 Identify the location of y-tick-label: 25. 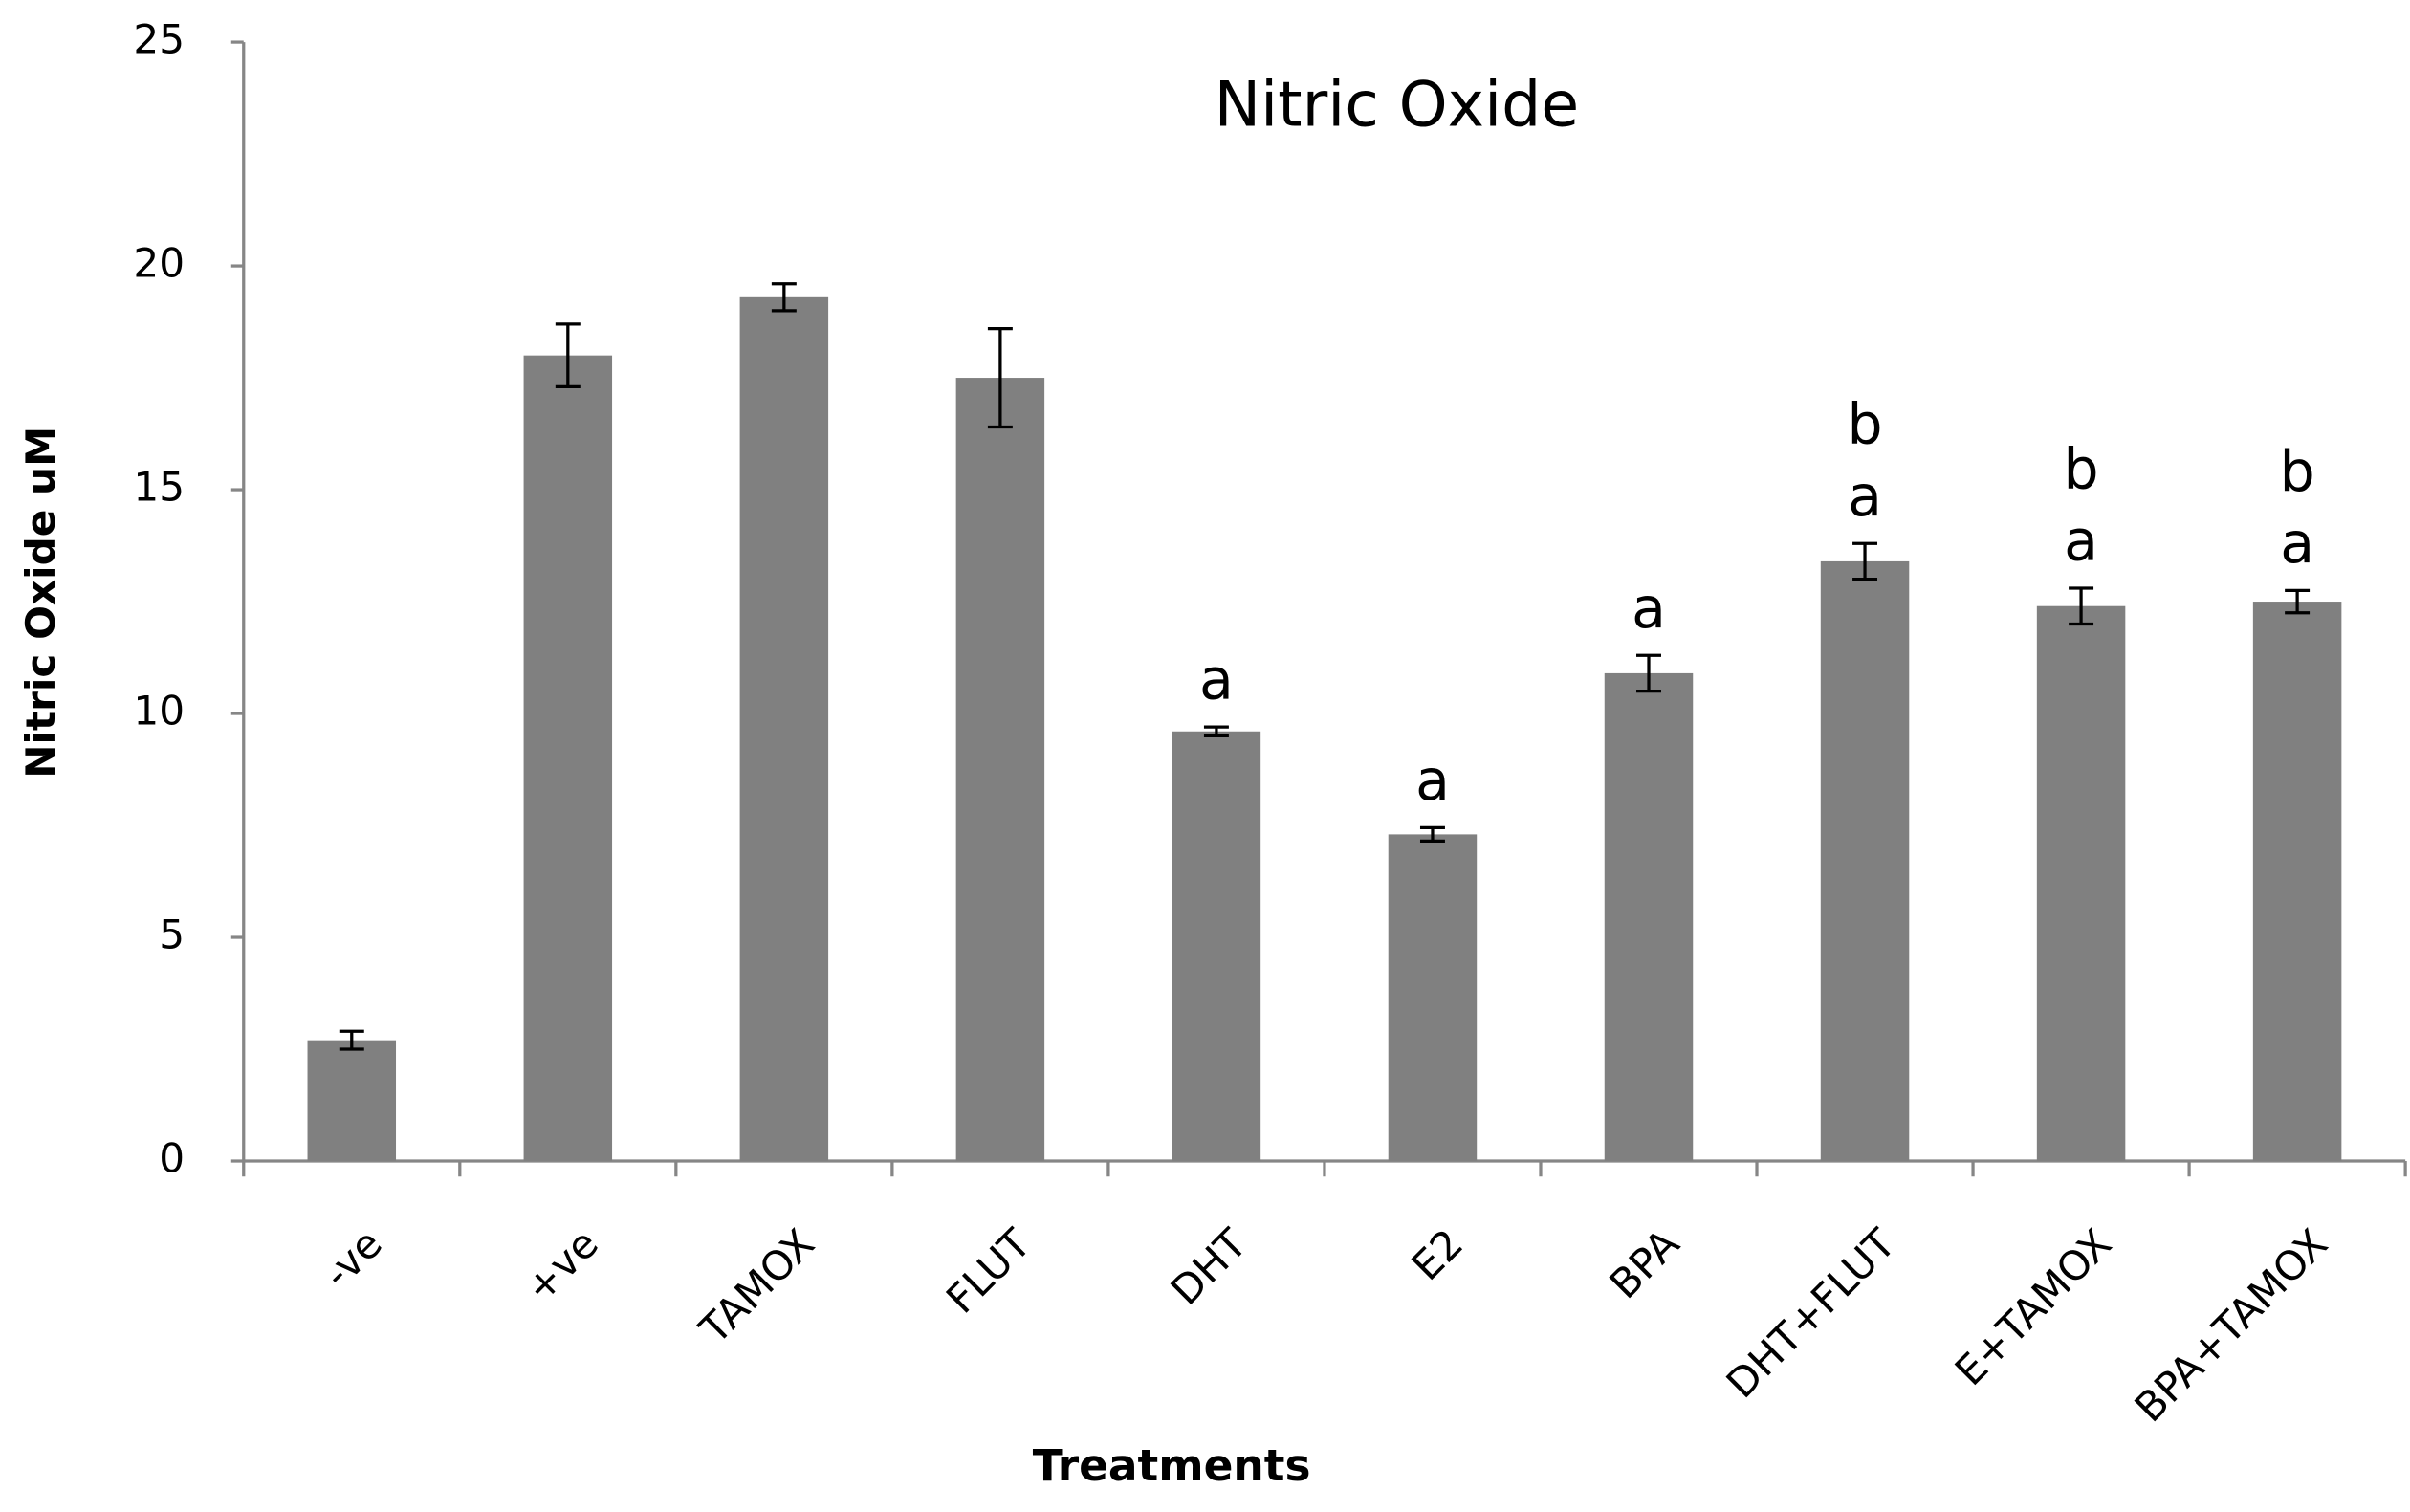
(159, 39).